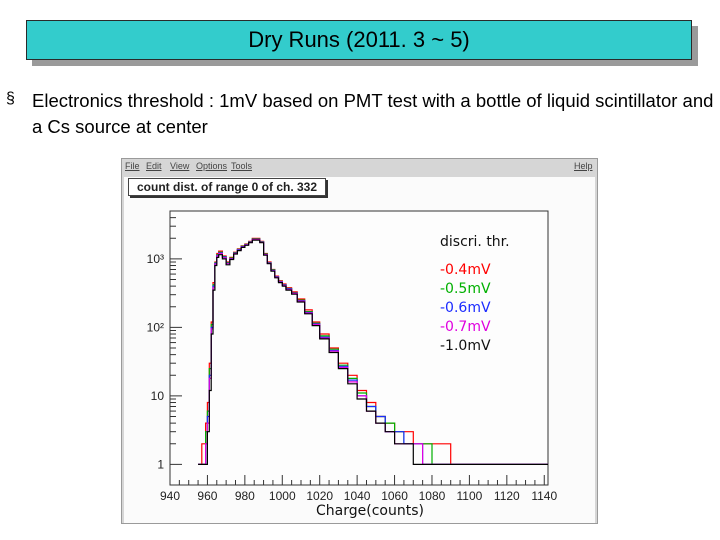 Image resolution: width=720 pixels, height=540 pixels. I want to click on legend-item: -1.0mV, so click(465, 346).